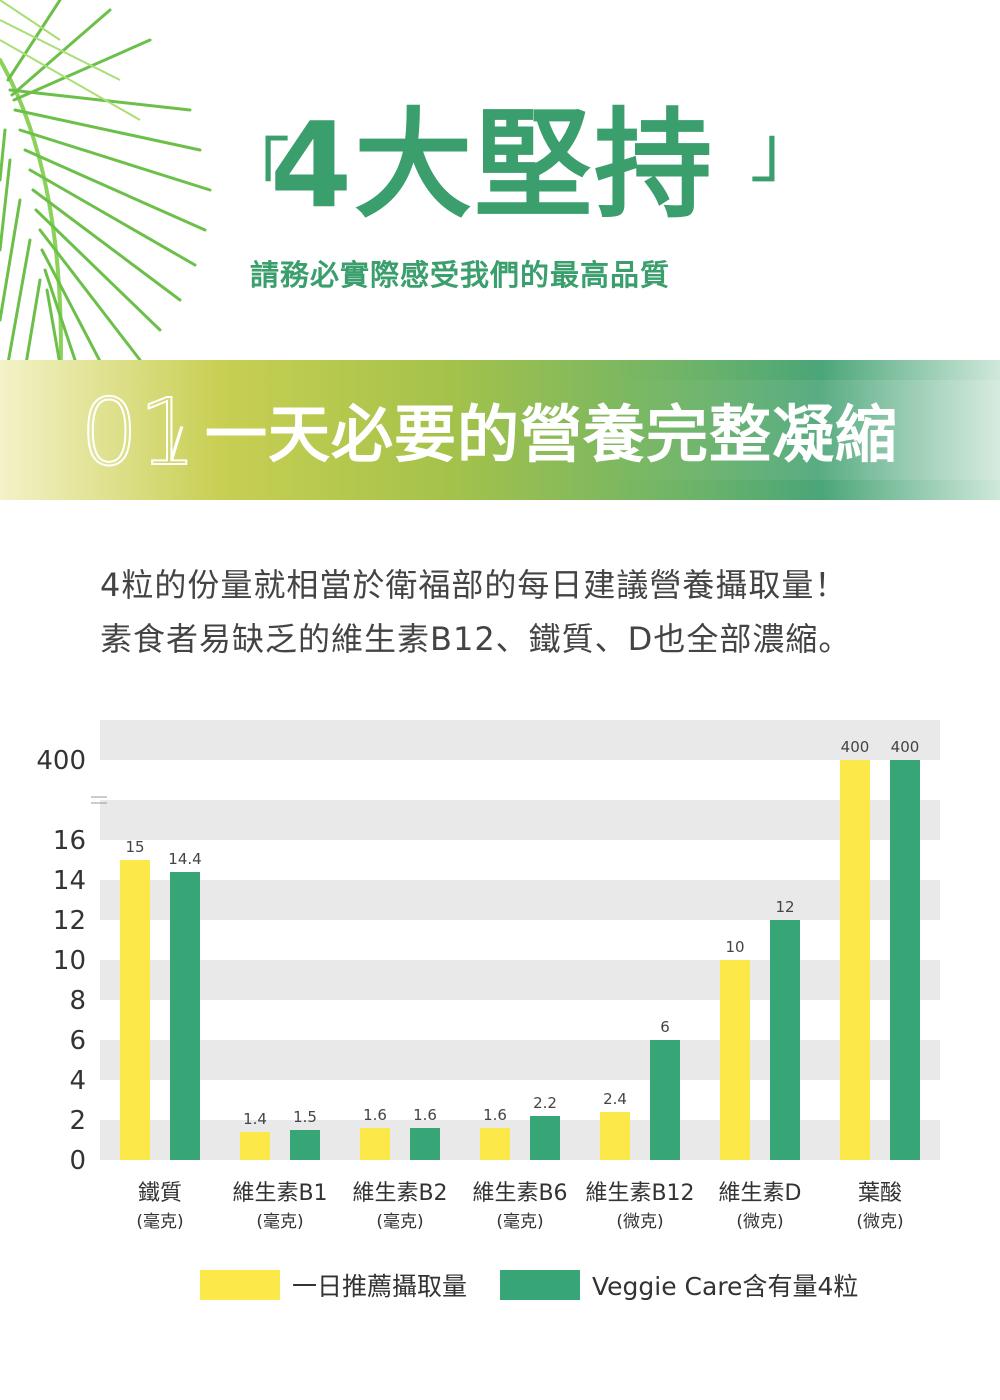  What do you see at coordinates (615, 1099) in the screenshot?
I see `bar-data-label: 2.4` at bounding box center [615, 1099].